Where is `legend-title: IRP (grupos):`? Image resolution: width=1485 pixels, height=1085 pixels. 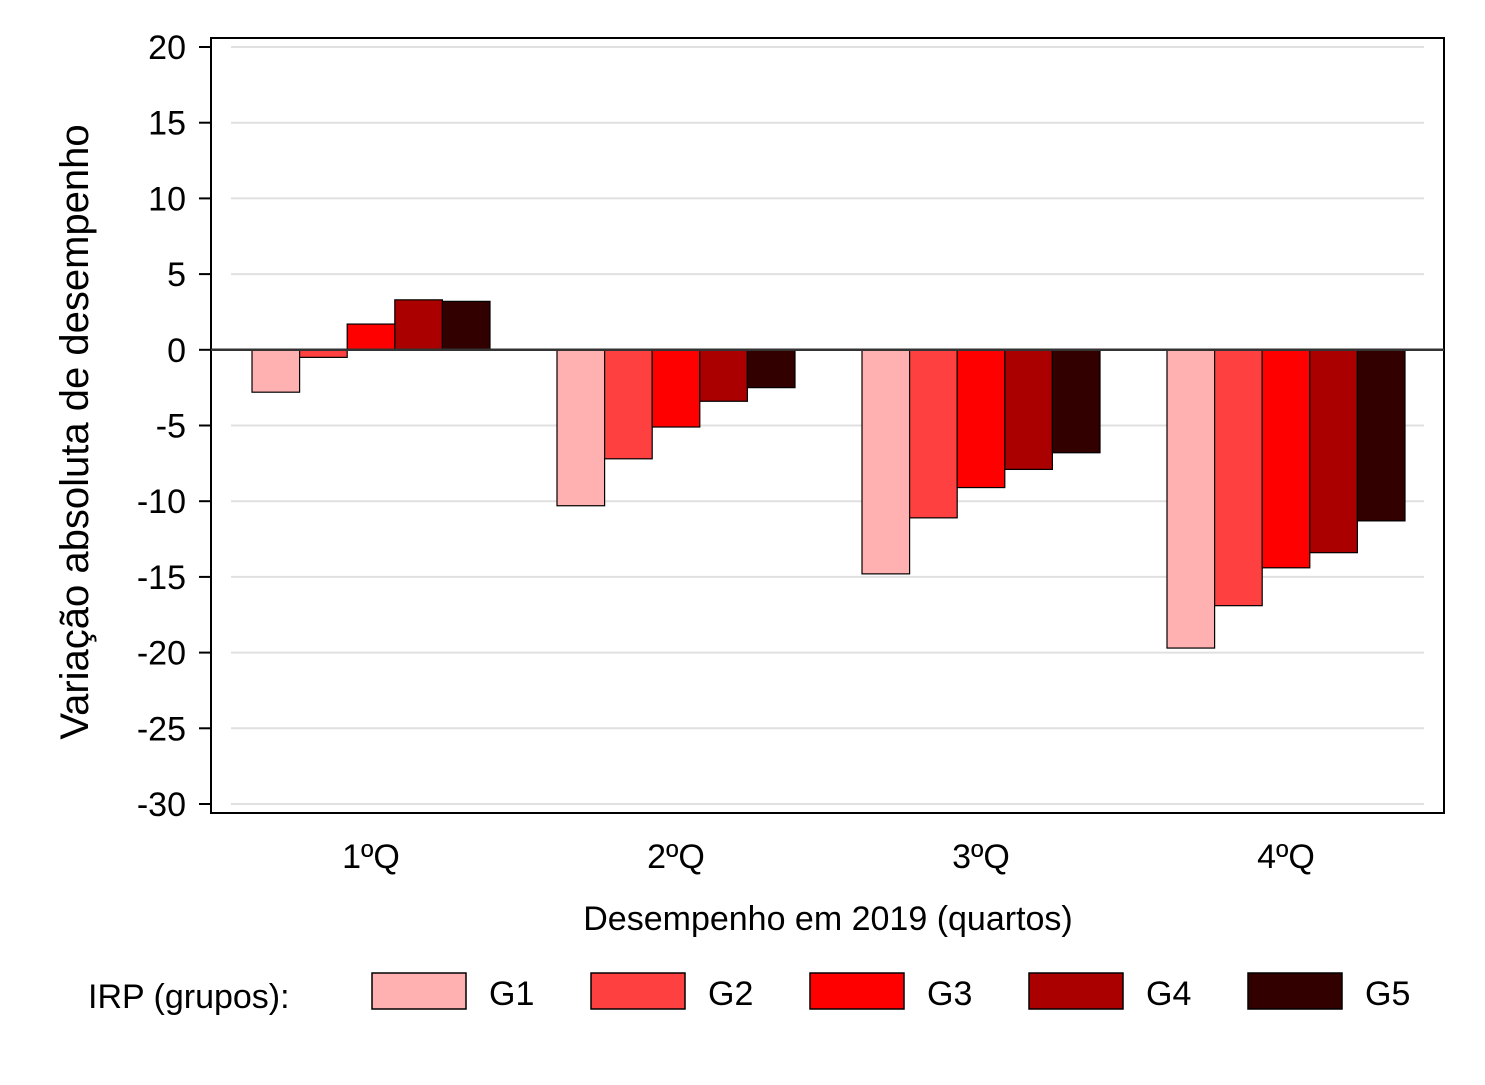
legend-title: IRP (grupos): is located at coordinates (189, 997).